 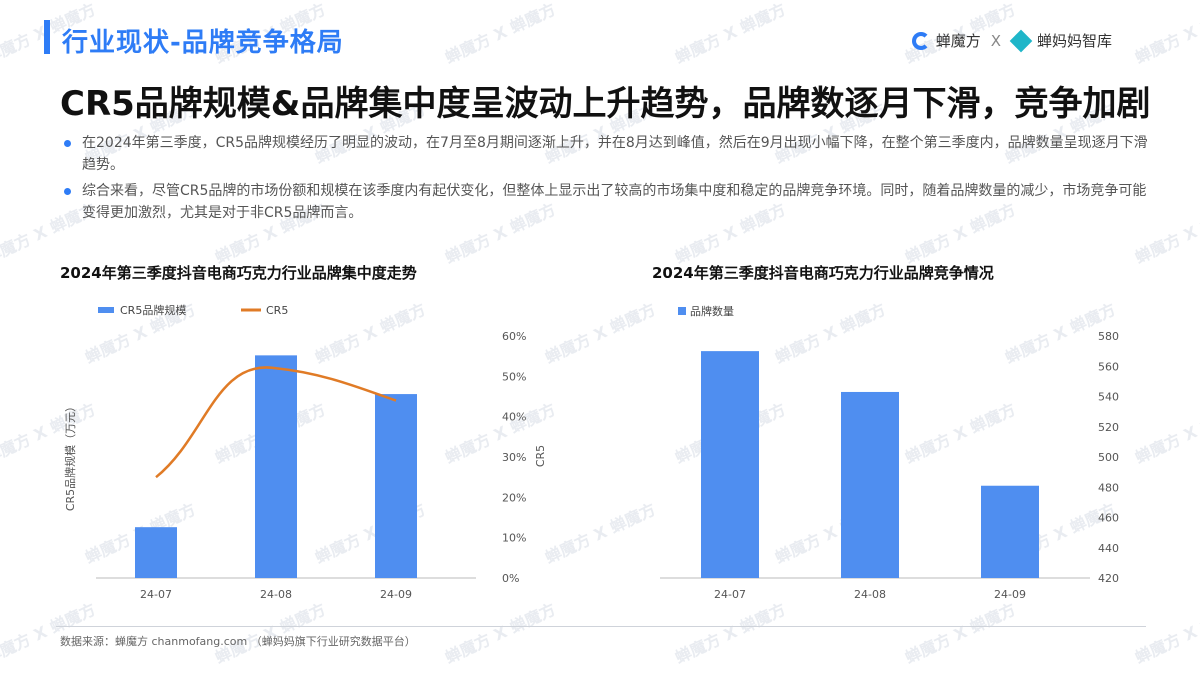 I want to click on right-tick-label: 440, so click(x=1108, y=548).